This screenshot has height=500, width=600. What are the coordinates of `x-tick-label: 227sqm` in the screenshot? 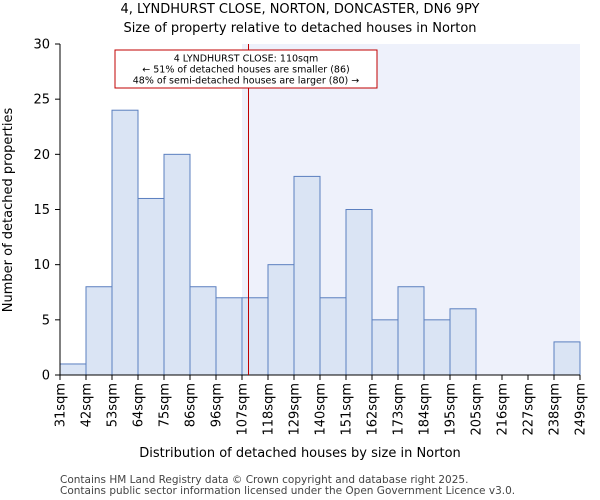 It's located at (529, 409).